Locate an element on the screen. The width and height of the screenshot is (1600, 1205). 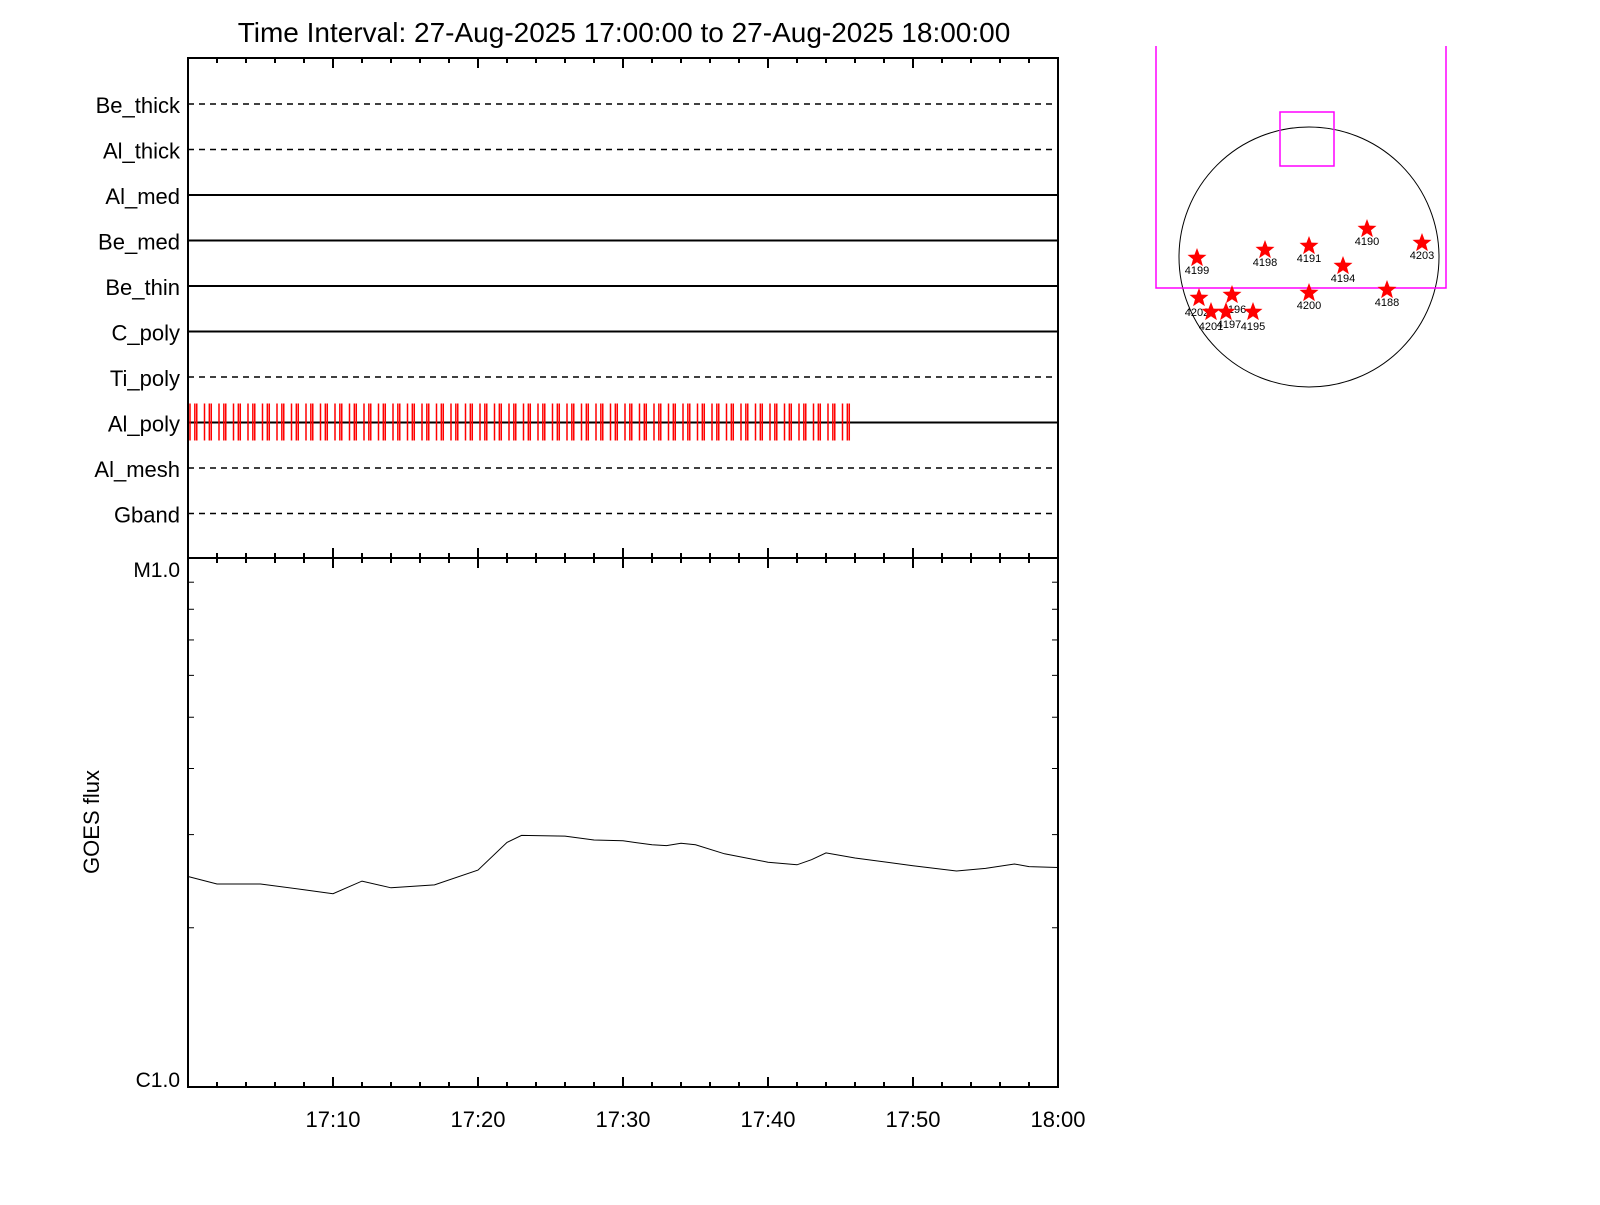
filter-label: Al_mesh is located at coordinates (137, 469).